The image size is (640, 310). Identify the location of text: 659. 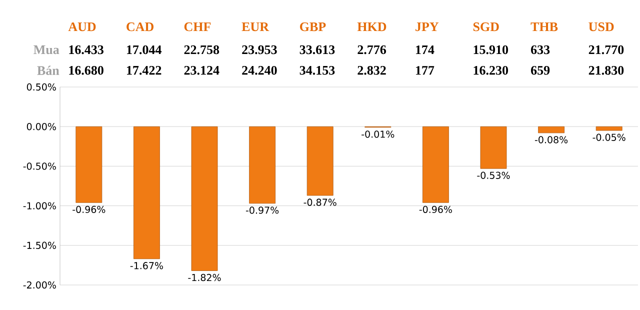
(540, 70).